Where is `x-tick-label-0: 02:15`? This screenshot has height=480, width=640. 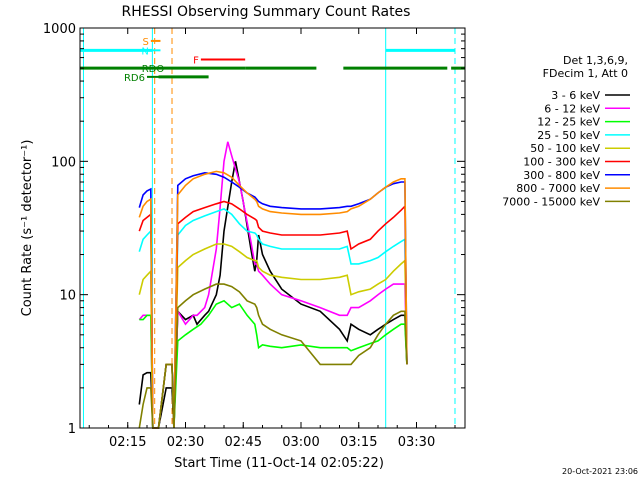 x-tick-label-0: 02:15 is located at coordinates (127, 442).